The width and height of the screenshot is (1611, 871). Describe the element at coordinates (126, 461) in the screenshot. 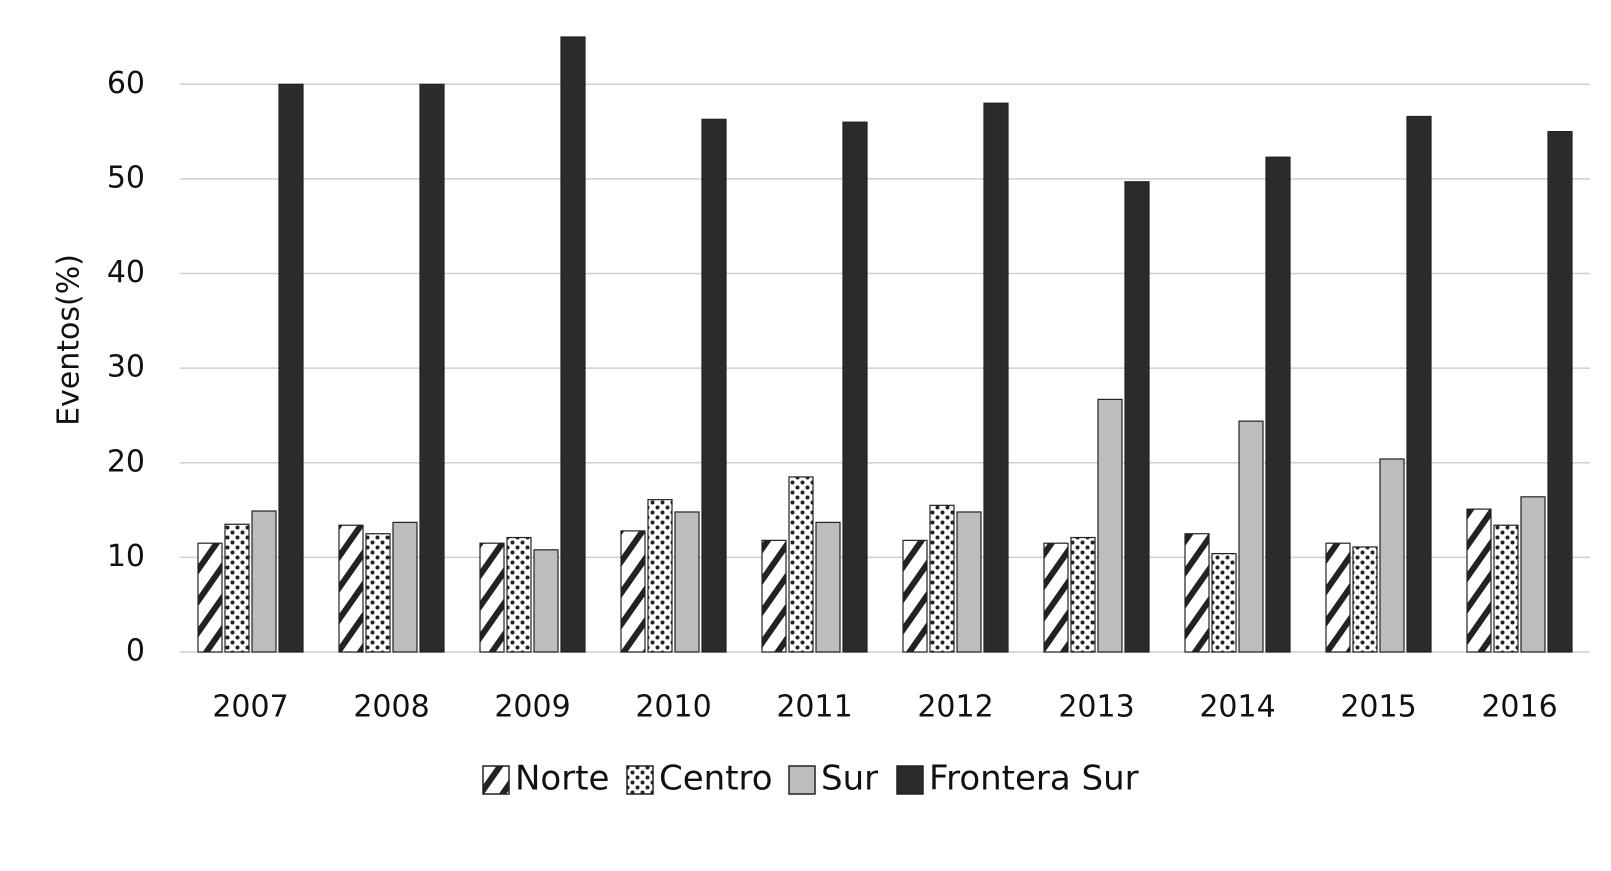

I see `y-tick-label: 20` at that location.